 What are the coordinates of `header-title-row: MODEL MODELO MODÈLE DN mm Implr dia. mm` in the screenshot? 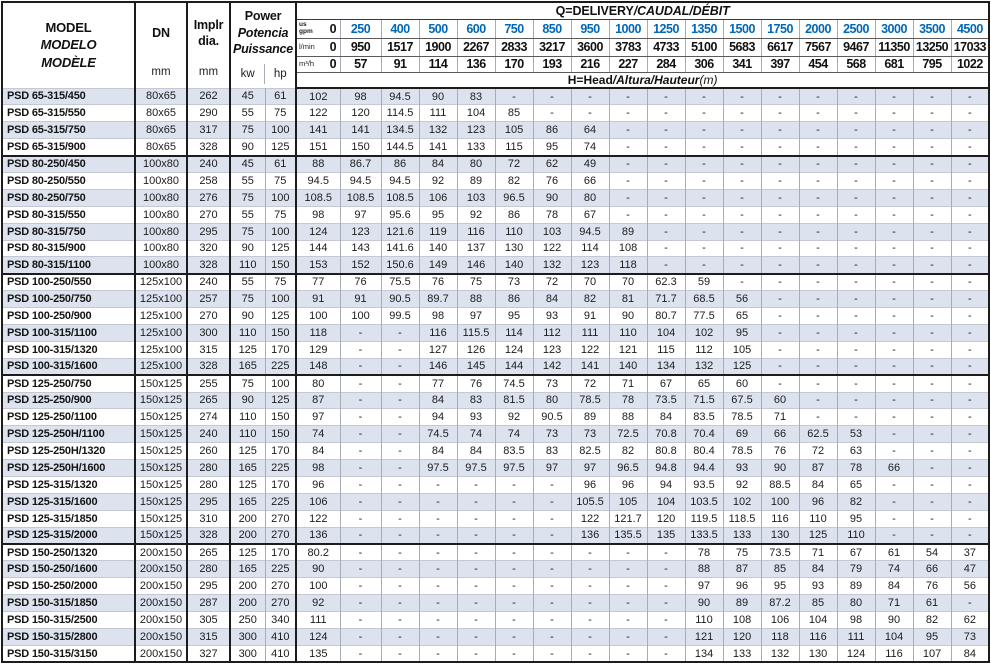 It's located at (496, 45).